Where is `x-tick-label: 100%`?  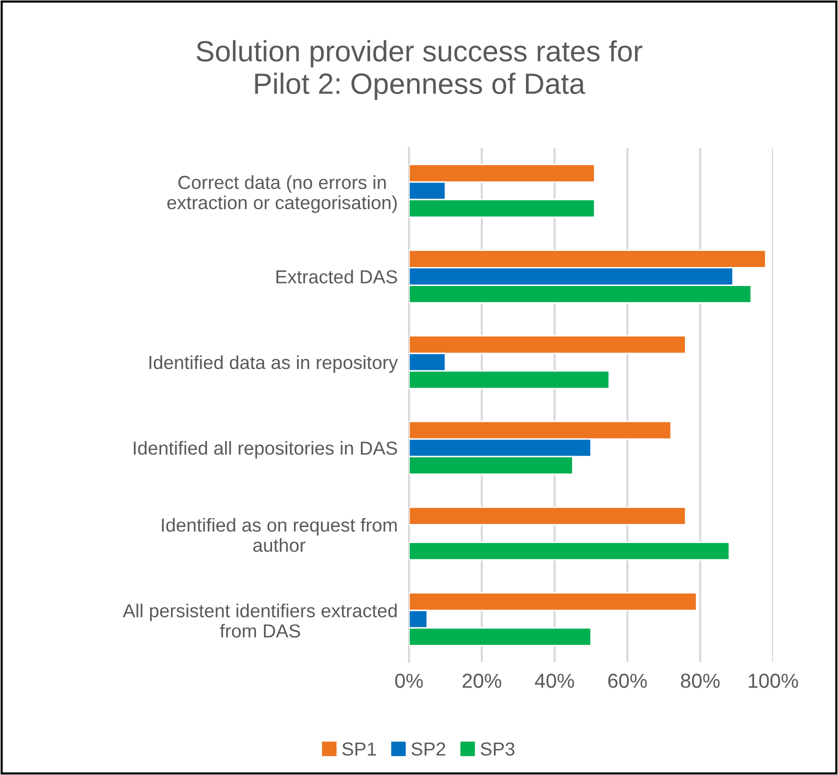
x-tick-label: 100% is located at coordinates (773, 681).